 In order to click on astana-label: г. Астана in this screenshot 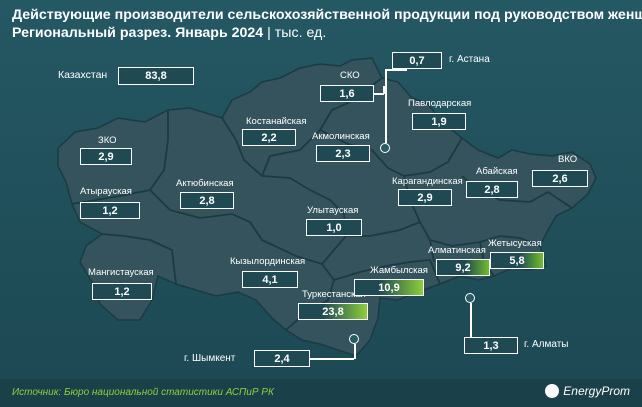, I will do `click(469, 59)`.